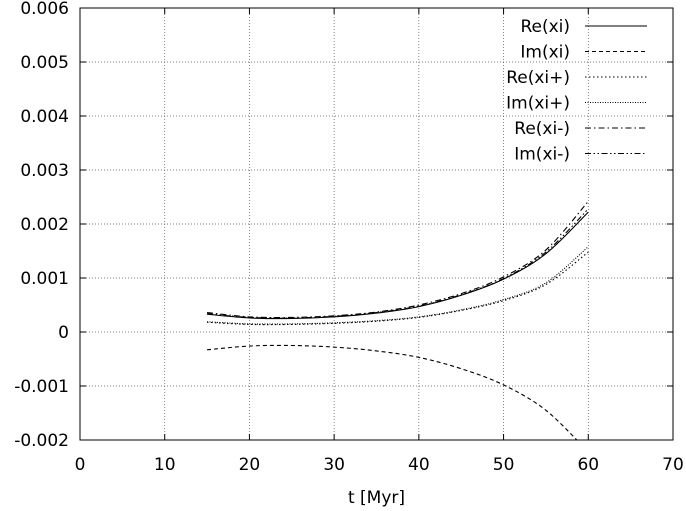 Image resolution: width=686 pixels, height=511 pixels. Describe the element at coordinates (576, 91) in the screenshot. I see `legend: Re(xi) Im(xi) Re(xi+) Im(xi+) Re(xi-) Im(xi-)` at that location.